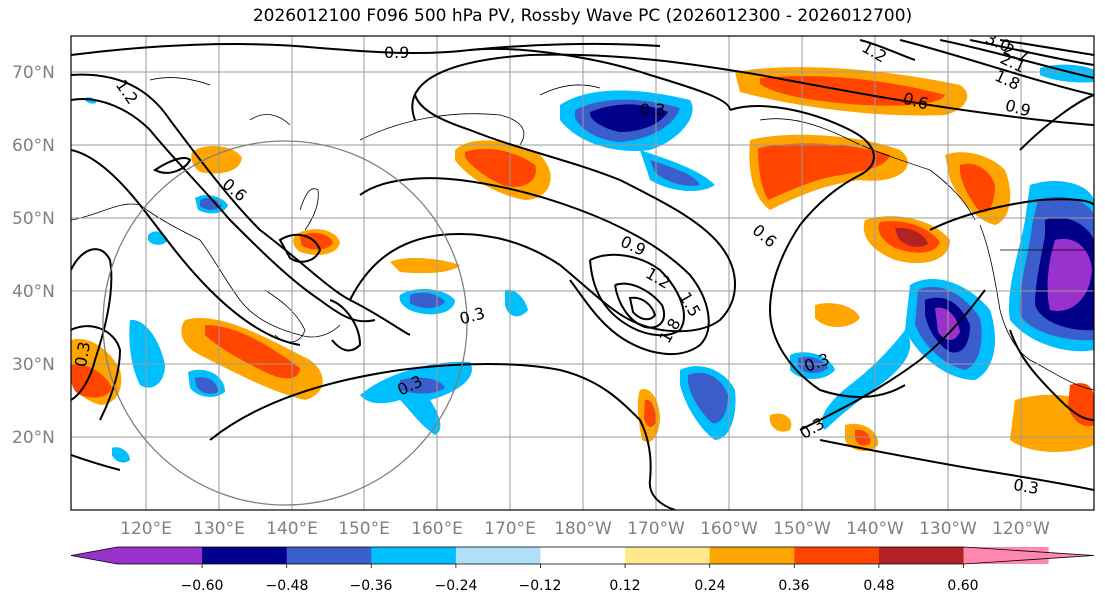 The image size is (1105, 604). I want to click on latitude-labels: 70°N 60°N 50°N 40°N 30°N 20°N, so click(33, 255).